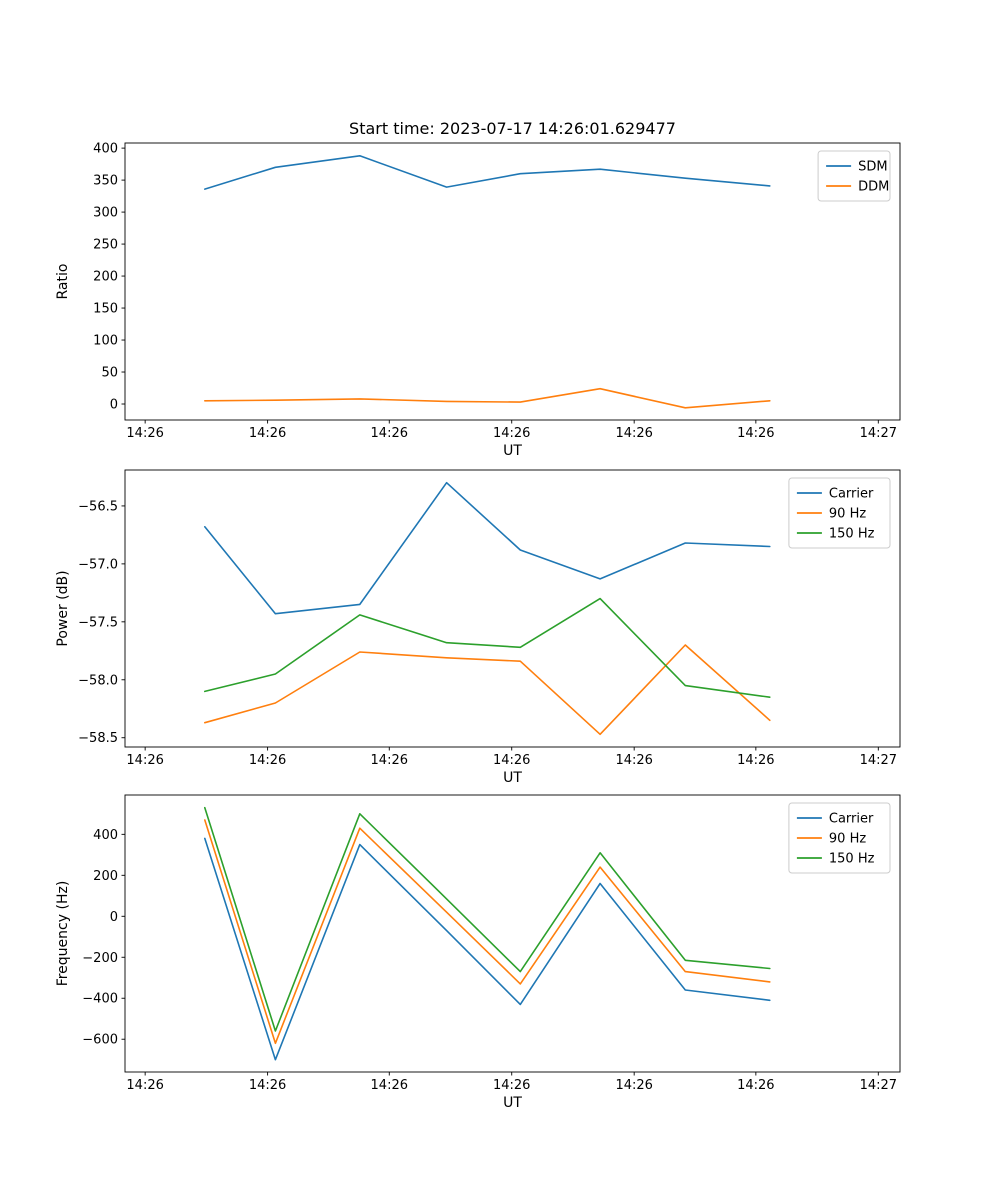 The height and width of the screenshot is (1200, 1000). Describe the element at coordinates (487, 172) in the screenshot. I see `series-line-sdm` at that location.